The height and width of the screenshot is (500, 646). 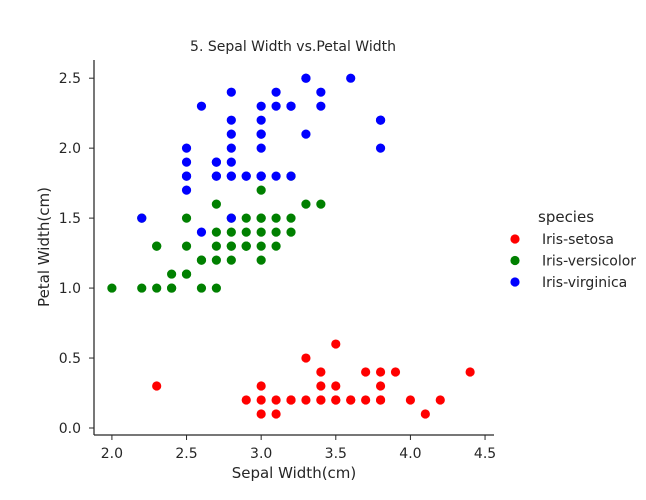 I want to click on legend-title: species, so click(x=566, y=217).